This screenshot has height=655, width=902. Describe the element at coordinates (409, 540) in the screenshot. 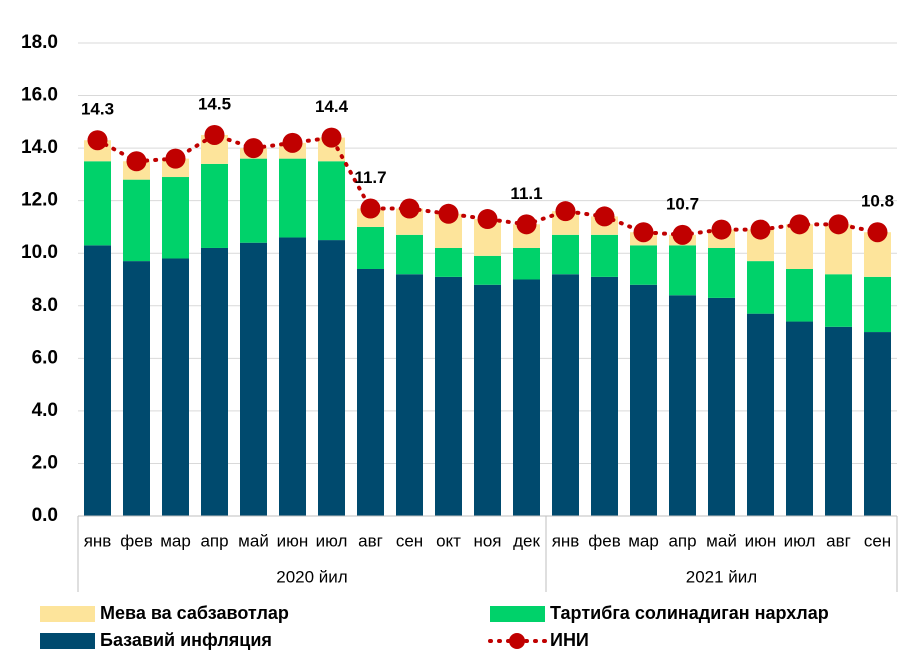

I see `x-tick-label: сен` at that location.